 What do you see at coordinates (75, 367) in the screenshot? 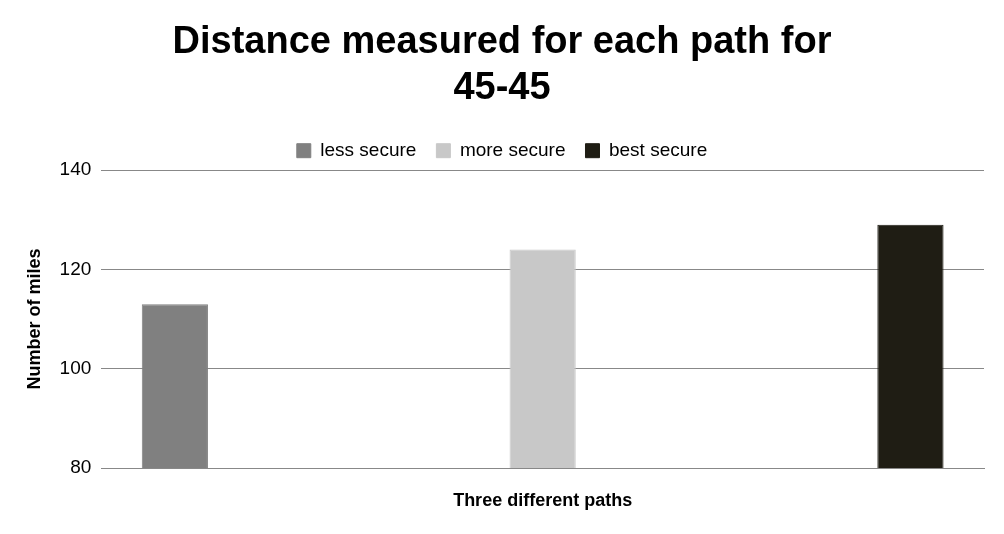
I see `y-tick-label: 100` at bounding box center [75, 367].